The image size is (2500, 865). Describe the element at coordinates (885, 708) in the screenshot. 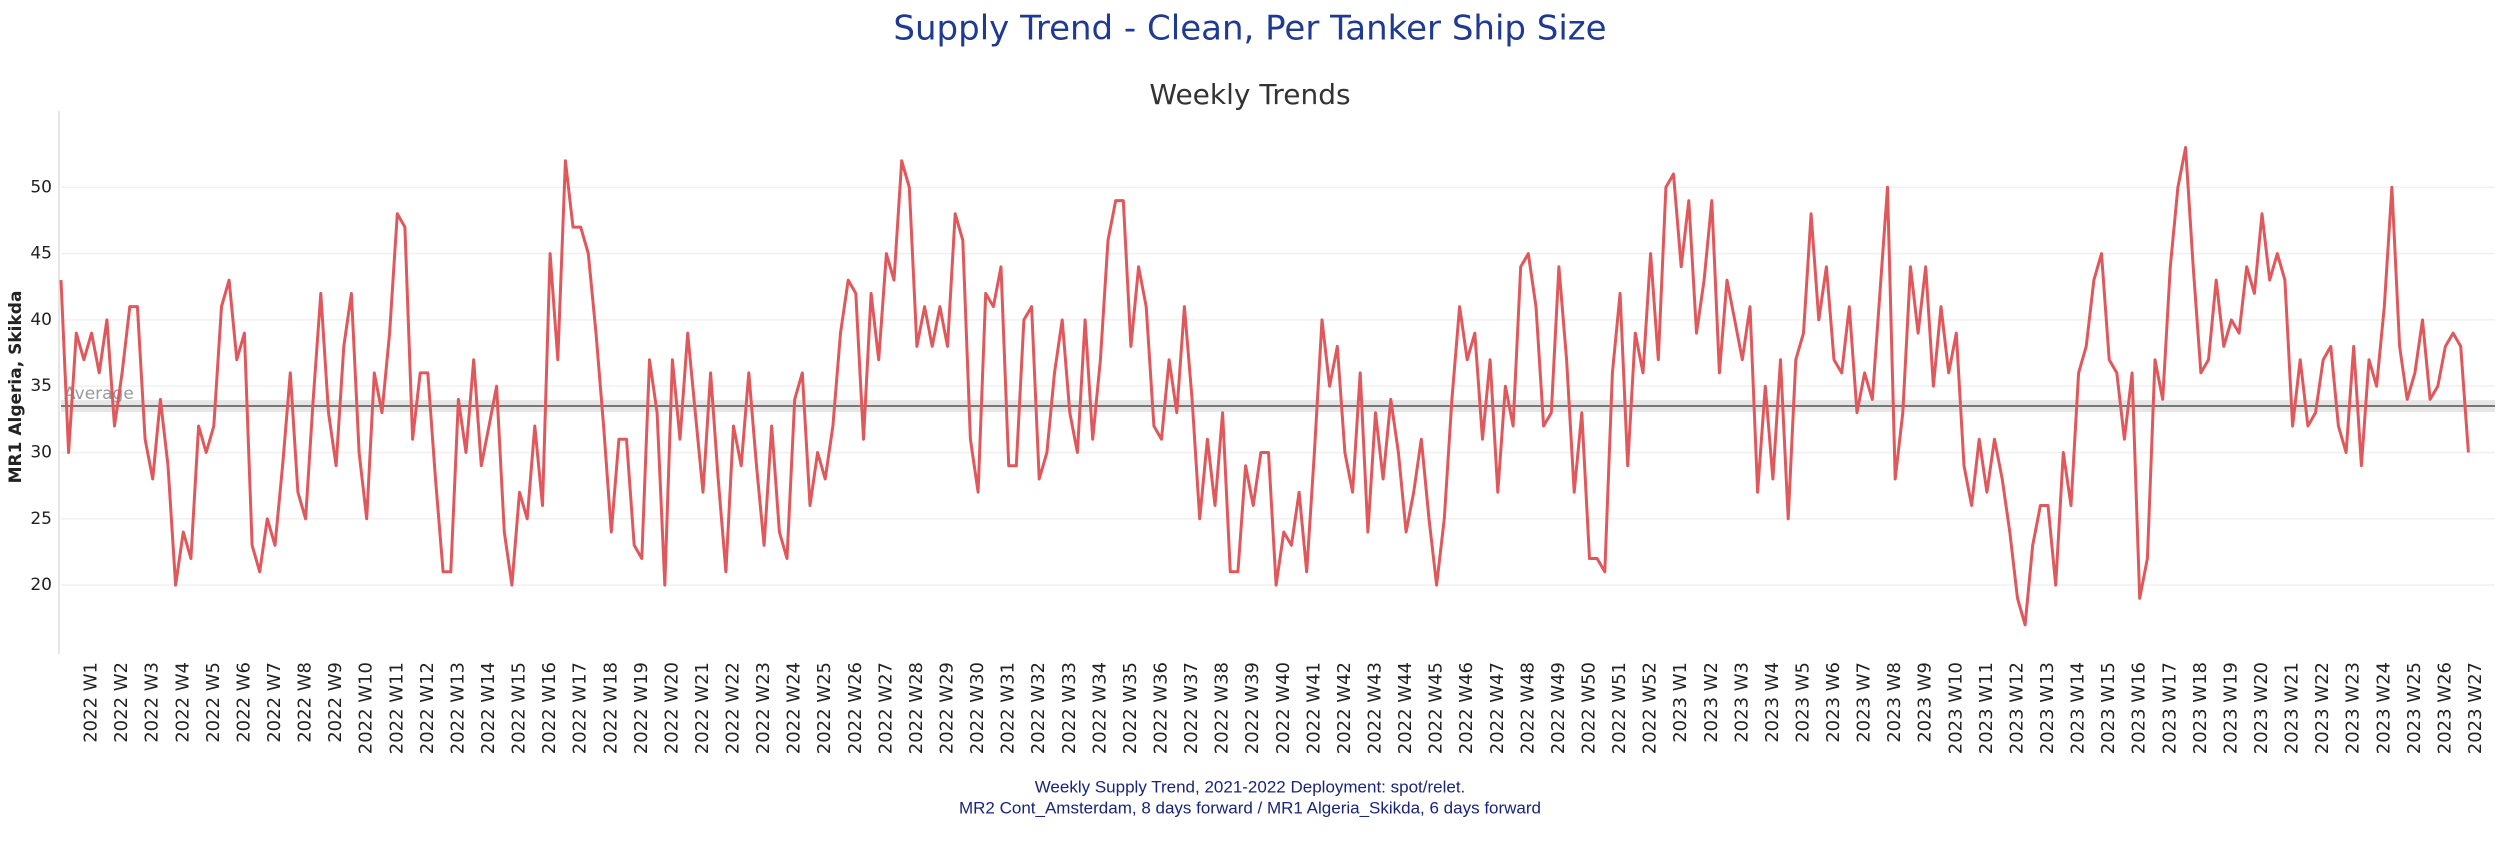

I see `x-tick-label: 2022 W27` at that location.